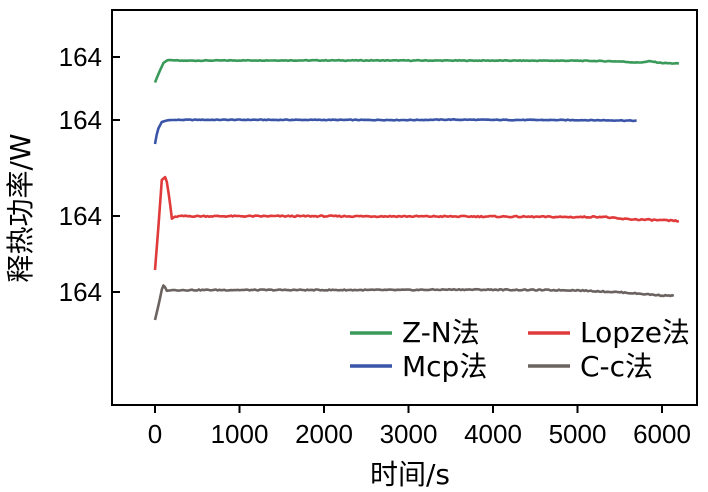 The width and height of the screenshot is (708, 492). Describe the element at coordinates (444, 366) in the screenshot. I see `legend-label-mcp: Mcp法` at that location.